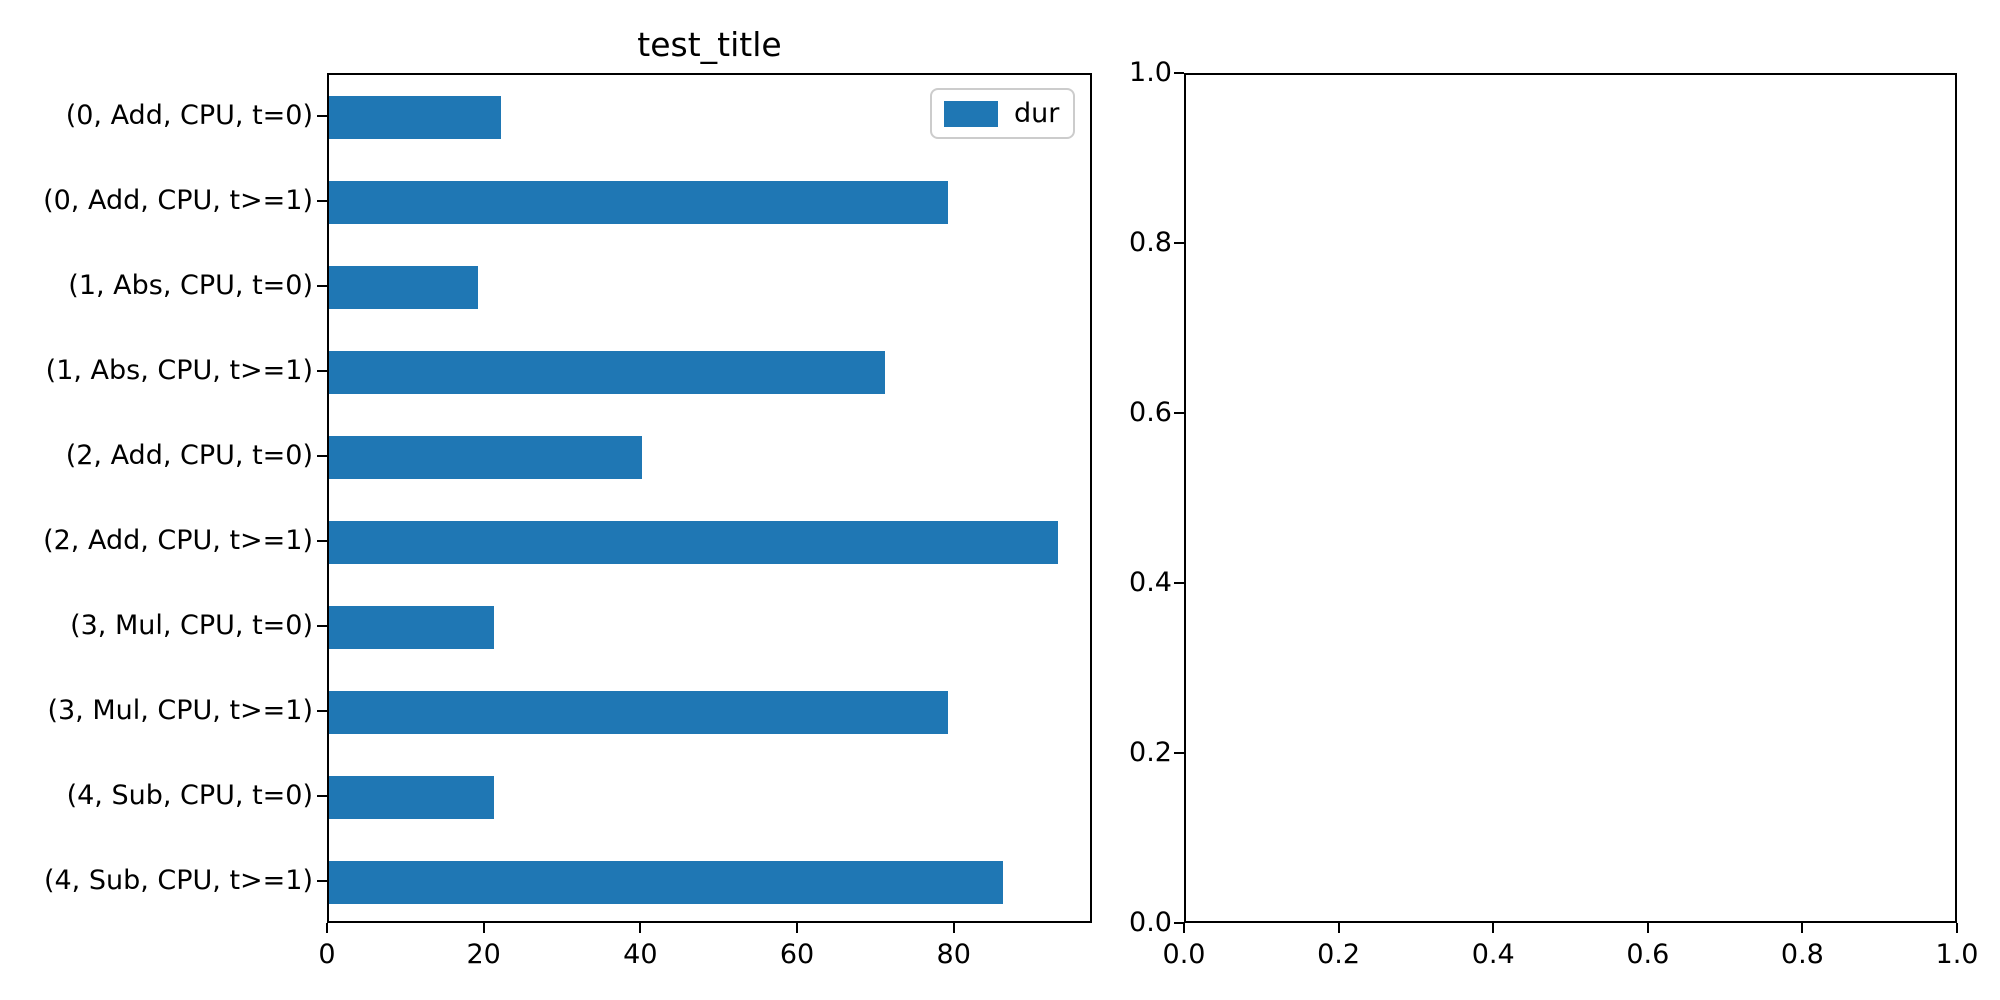 Image resolution: width=2000 pixels, height=1000 pixels. Describe the element at coordinates (953, 954) in the screenshot. I see `x-tick-label: 80` at that location.